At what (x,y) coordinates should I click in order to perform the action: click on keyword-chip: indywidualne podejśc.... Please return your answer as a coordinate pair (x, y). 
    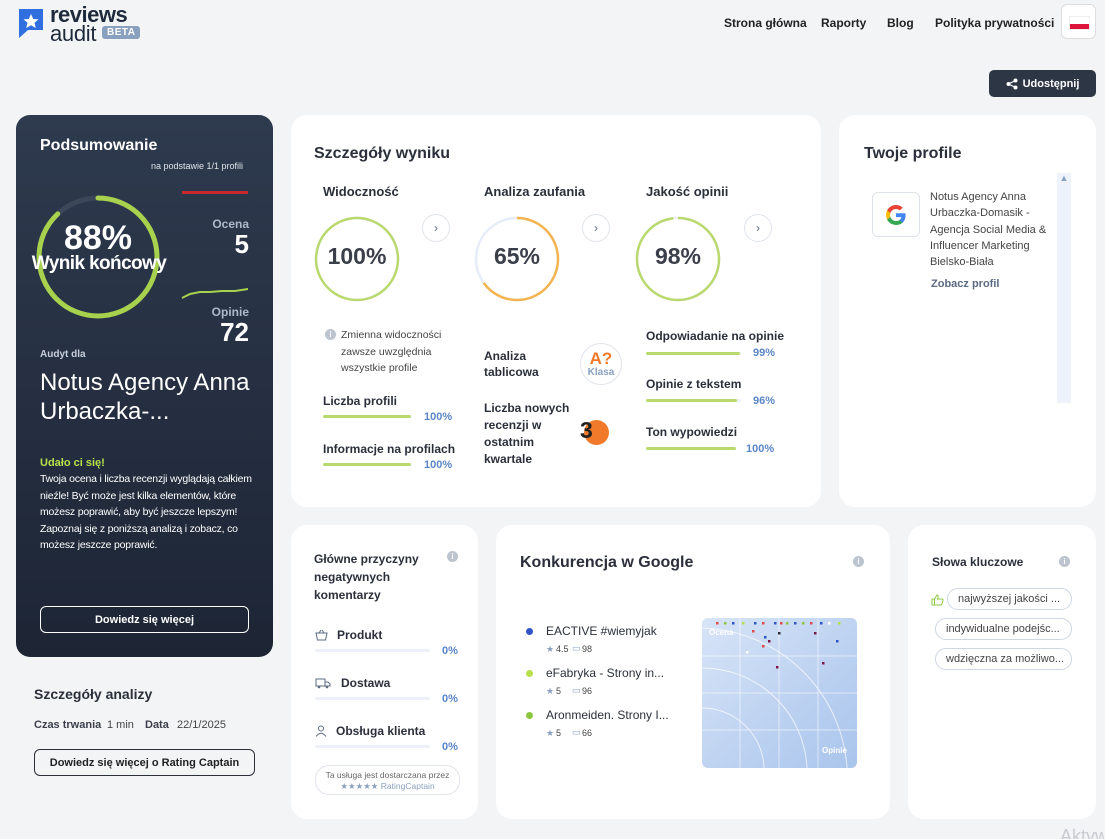
    Looking at the image, I should click on (1003, 629).